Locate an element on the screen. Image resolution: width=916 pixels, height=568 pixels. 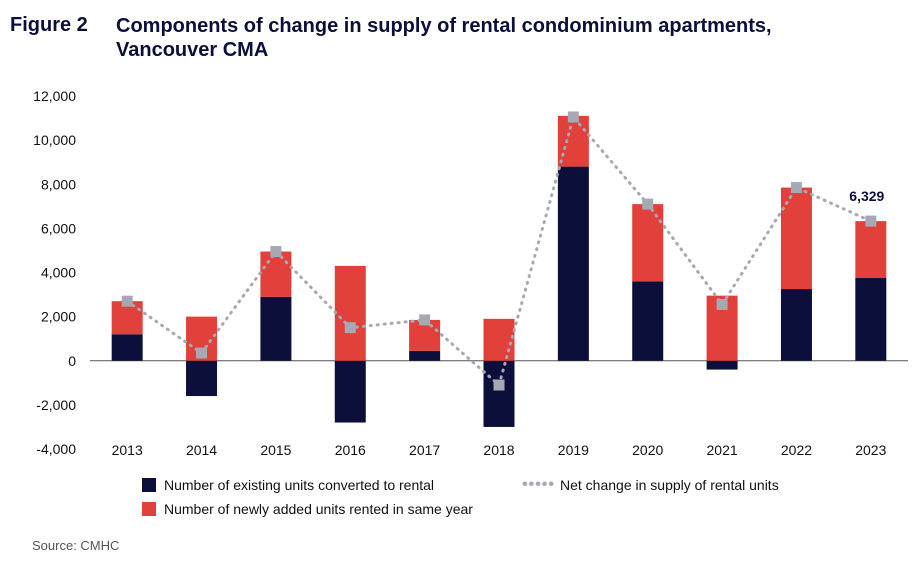
bar-newly-added-2016 is located at coordinates (350, 313).